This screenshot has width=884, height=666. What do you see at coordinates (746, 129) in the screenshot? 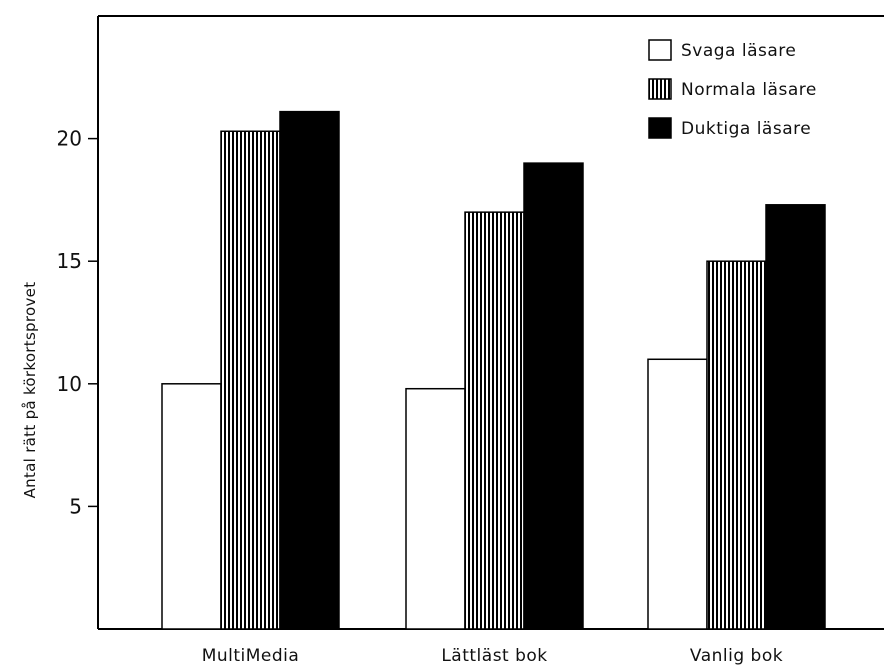
I see `legend-label: Duktiga läsare` at bounding box center [746, 129].